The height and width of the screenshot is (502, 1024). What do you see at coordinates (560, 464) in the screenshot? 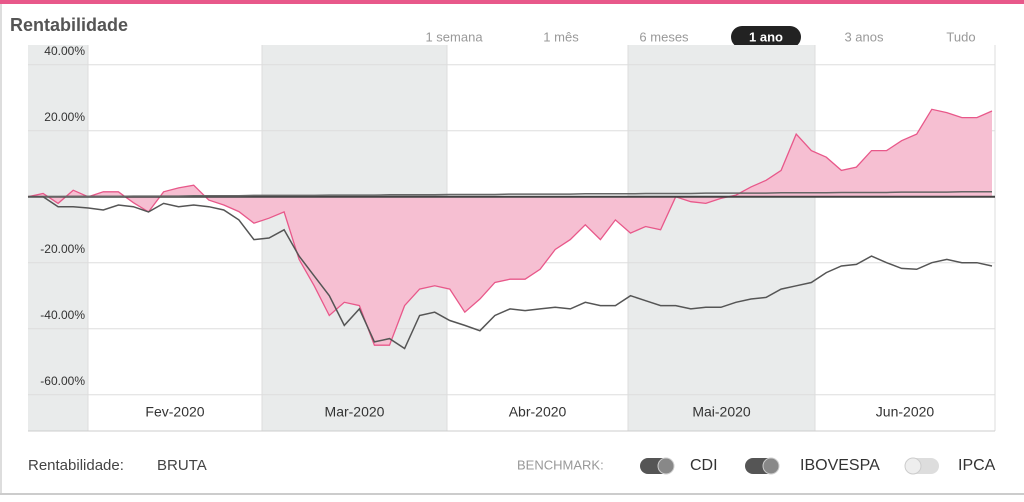
I see `benchmark-label: BENCHMARK:` at bounding box center [560, 464].